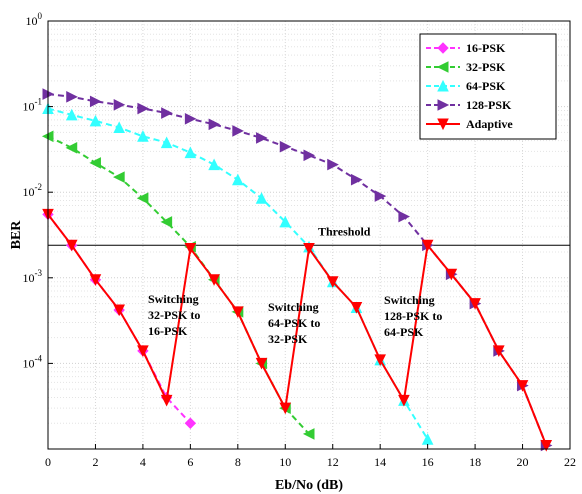 The width and height of the screenshot is (582, 494). I want to click on legend-label: Adaptive, so click(489, 124).